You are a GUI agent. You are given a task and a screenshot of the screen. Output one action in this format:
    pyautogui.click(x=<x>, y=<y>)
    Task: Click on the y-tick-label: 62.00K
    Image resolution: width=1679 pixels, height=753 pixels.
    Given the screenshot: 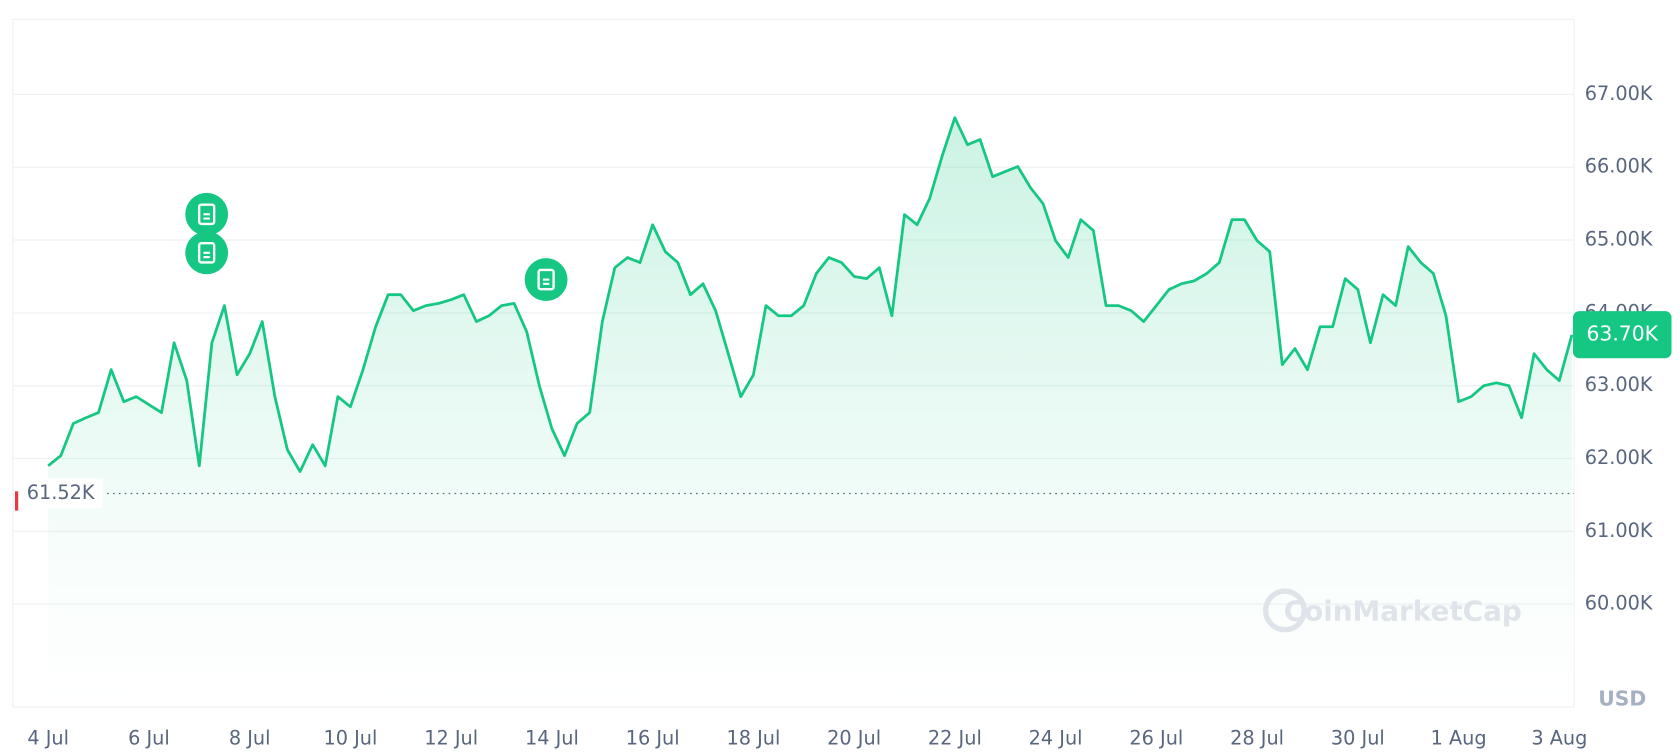 What is the action you would take?
    pyautogui.click(x=1619, y=457)
    